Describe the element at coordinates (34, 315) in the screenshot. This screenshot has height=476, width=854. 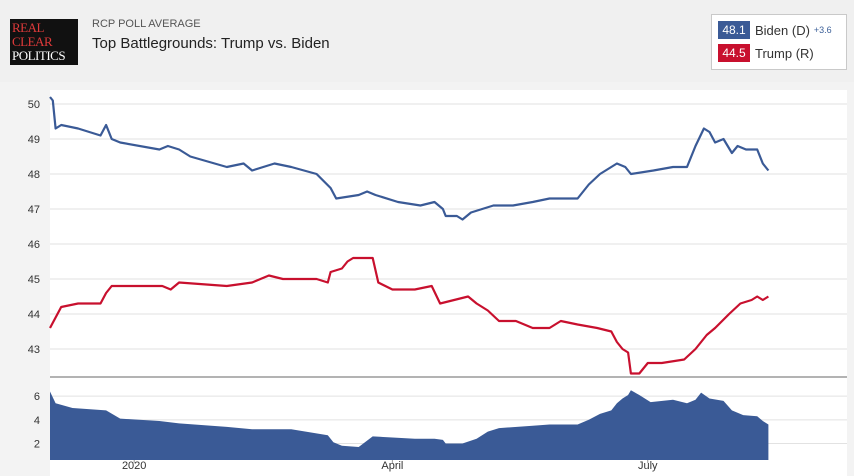
I see `y-tick-label: 44` at that location.